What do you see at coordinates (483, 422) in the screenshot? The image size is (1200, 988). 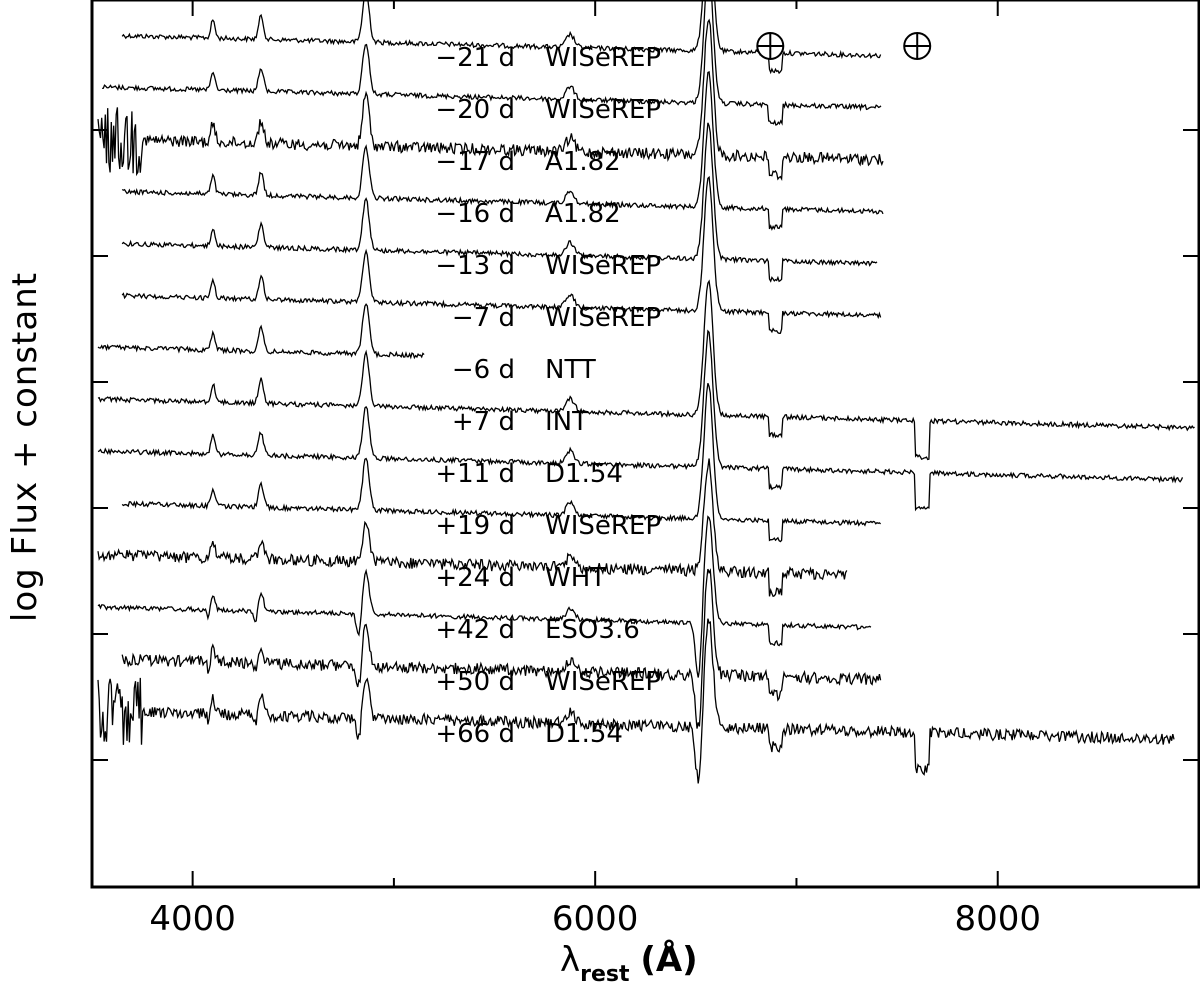 I see `spectrum-epoch-label: +7 d` at bounding box center [483, 422].